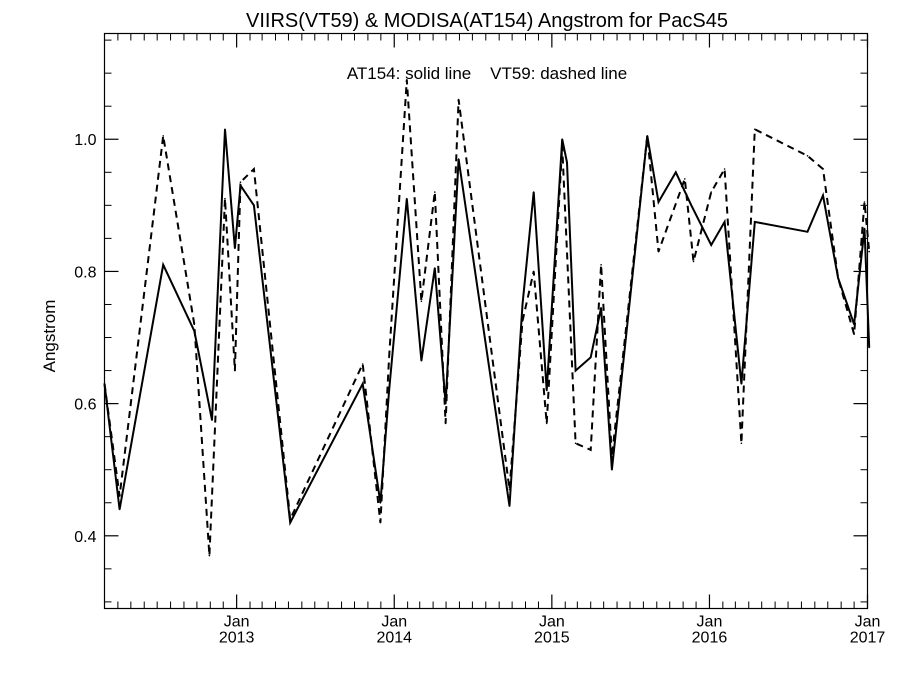 This screenshot has height=675, width=900. I want to click on y-axis-label: Angstrom, so click(49, 336).